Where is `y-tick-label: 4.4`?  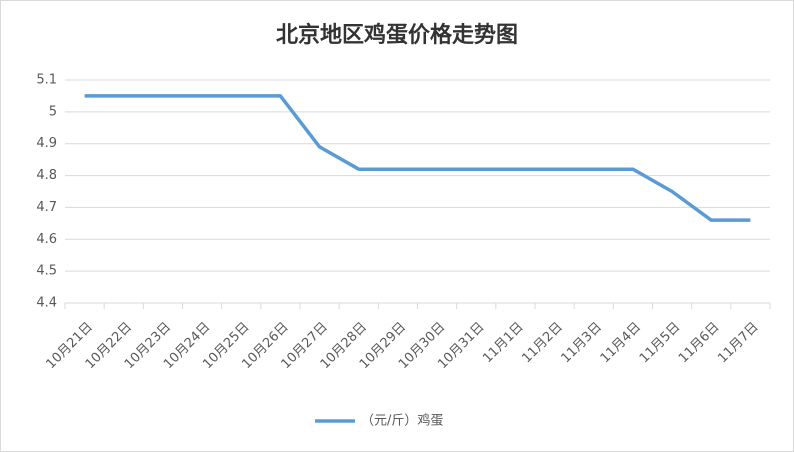 y-tick-label: 4.4 is located at coordinates (46, 303).